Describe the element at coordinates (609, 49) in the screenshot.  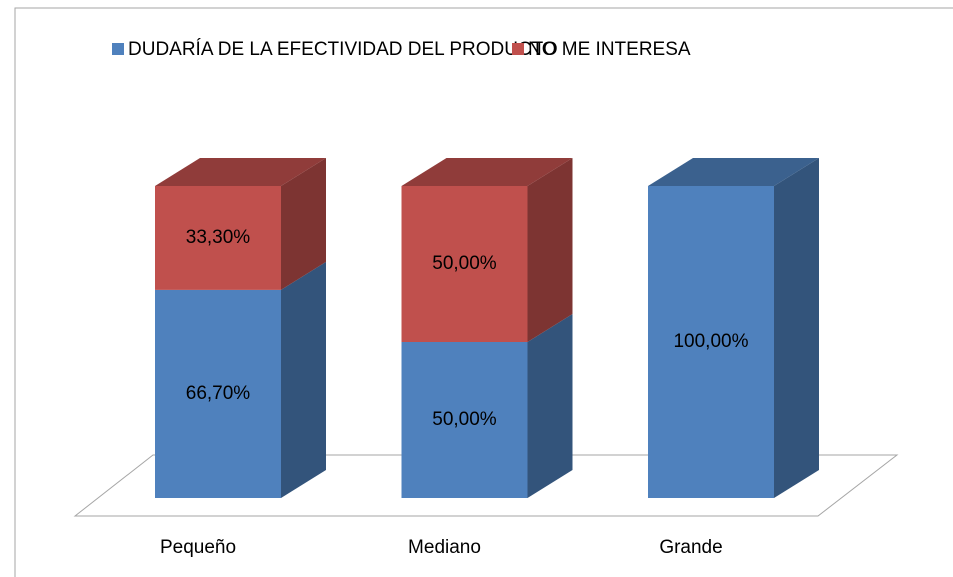
I see `legend-label: NO ME INTERESA` at that location.